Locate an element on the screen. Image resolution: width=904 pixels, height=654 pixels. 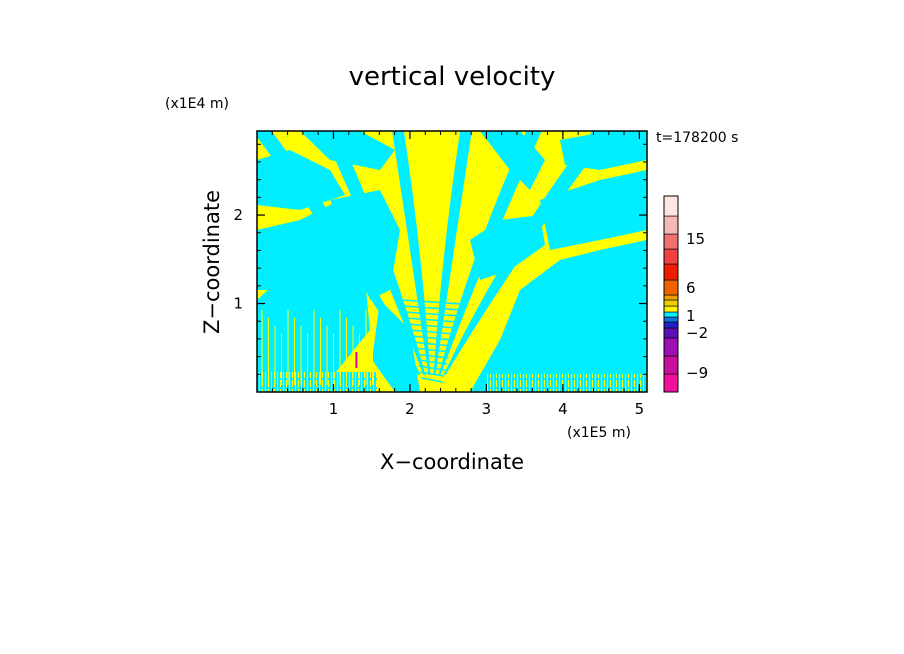
x-unit-label: (x1E5 m) is located at coordinates (599, 433).